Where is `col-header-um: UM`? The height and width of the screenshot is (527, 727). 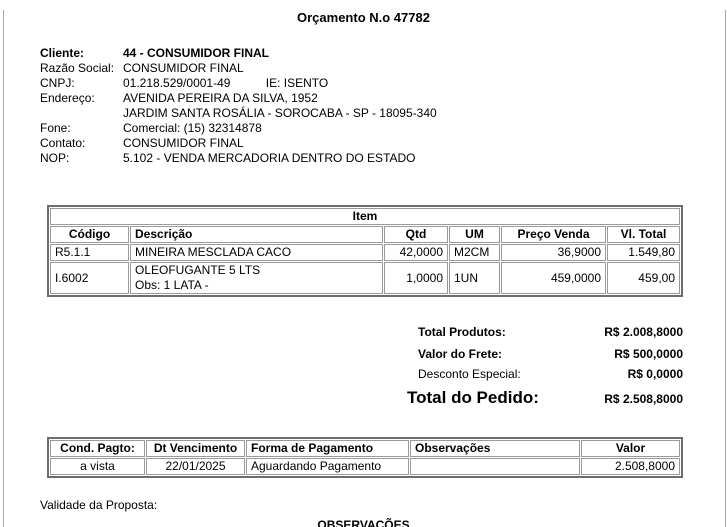 col-header-um: UM is located at coordinates (474, 234).